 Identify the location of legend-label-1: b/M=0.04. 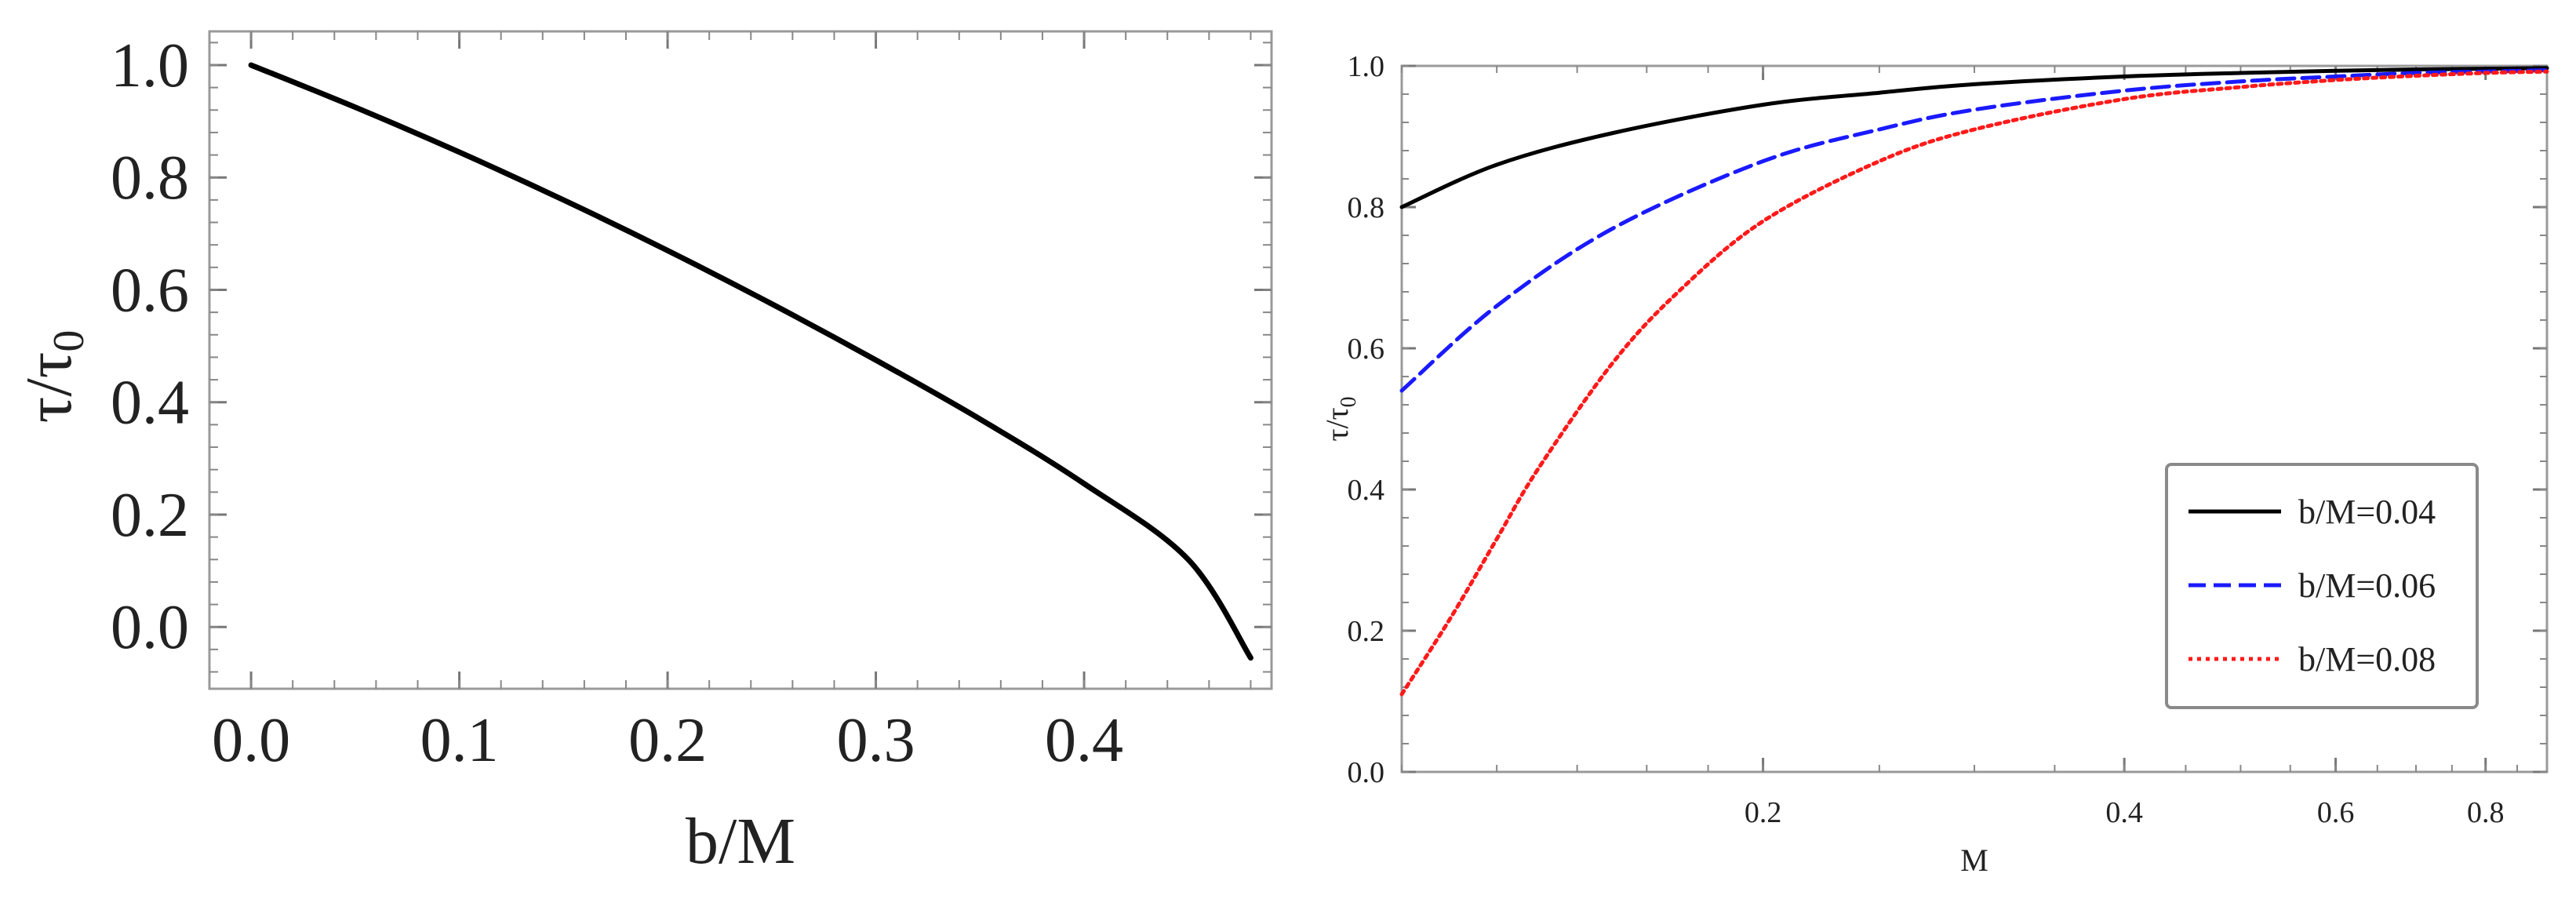
(2367, 512).